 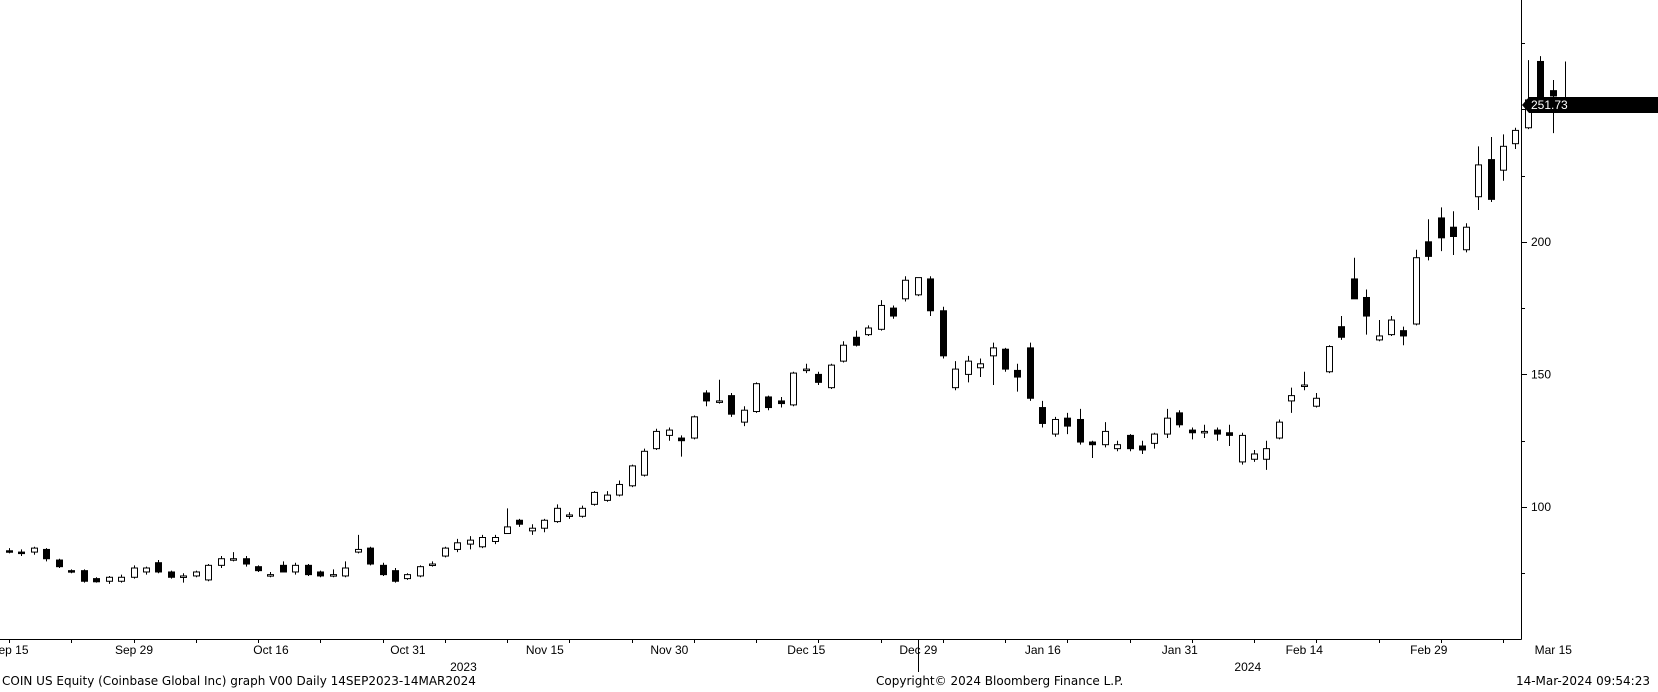 What do you see at coordinates (1590, 105) in the screenshot?
I see `last-price-flag` at bounding box center [1590, 105].